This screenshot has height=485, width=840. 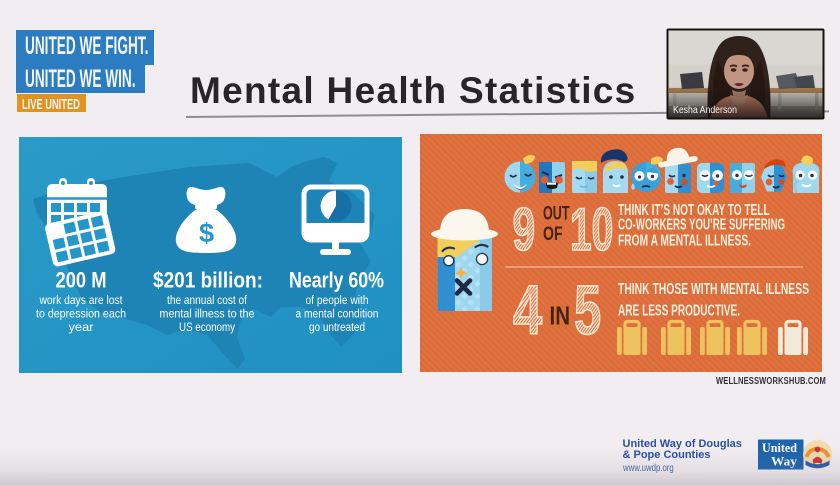 I want to click on svg-text: US economy, so click(x=207, y=327).